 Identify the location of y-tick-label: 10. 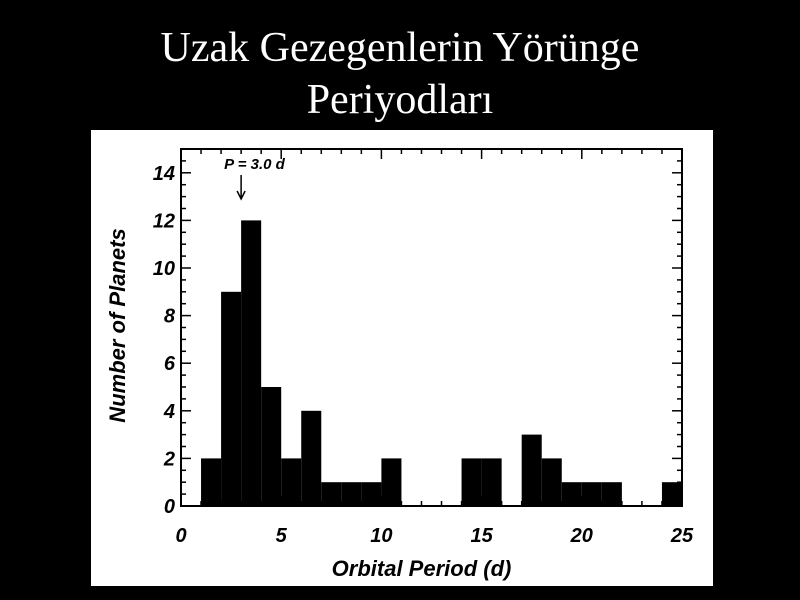
(164, 269).